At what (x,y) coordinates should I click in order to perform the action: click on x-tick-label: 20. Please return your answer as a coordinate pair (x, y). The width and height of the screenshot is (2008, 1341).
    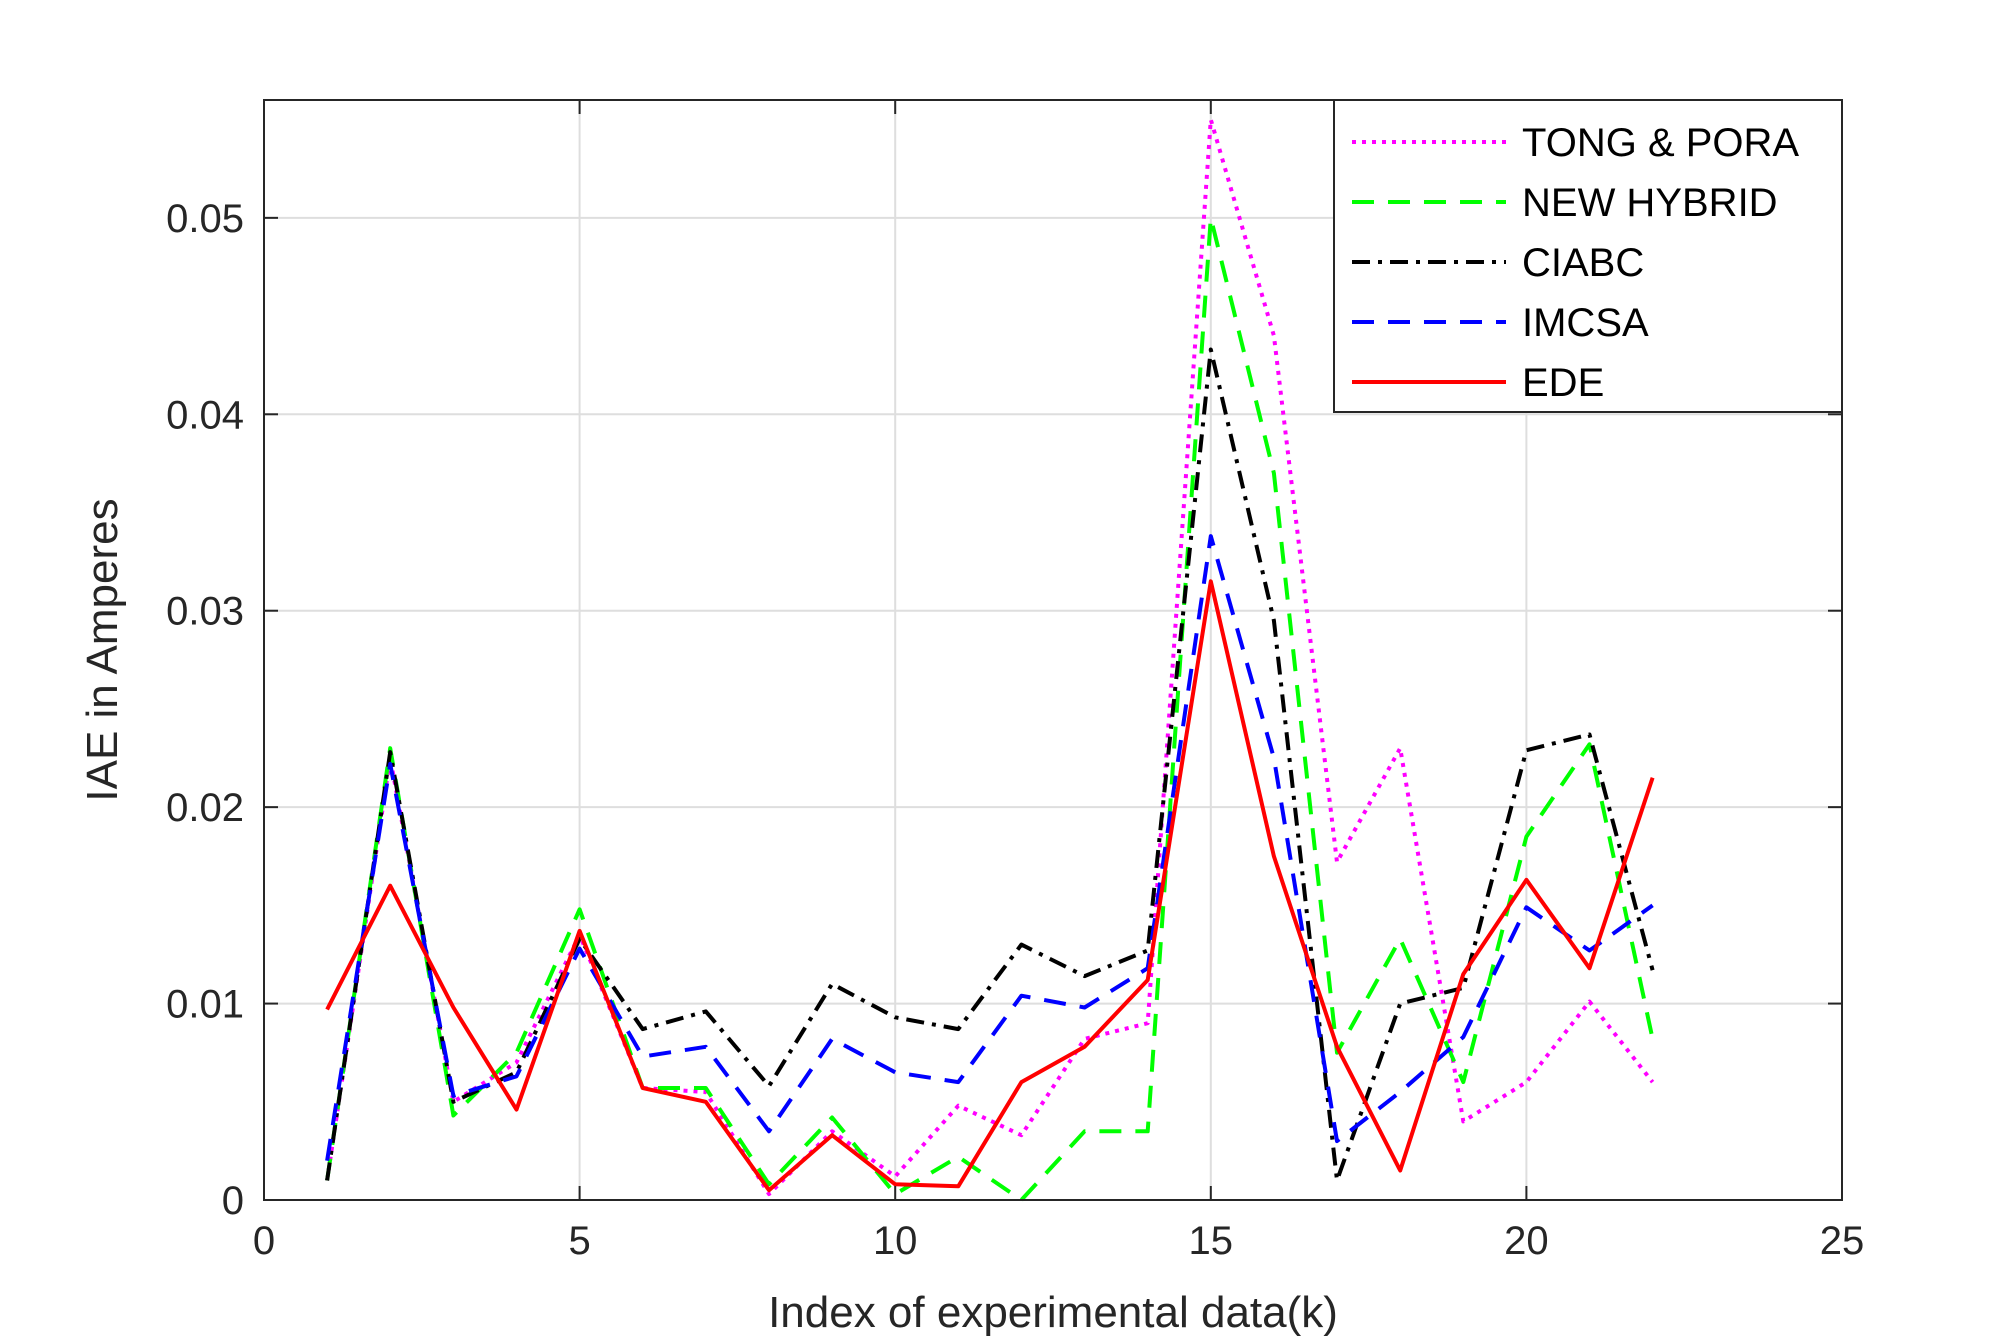
    Looking at the image, I should click on (1526, 1241).